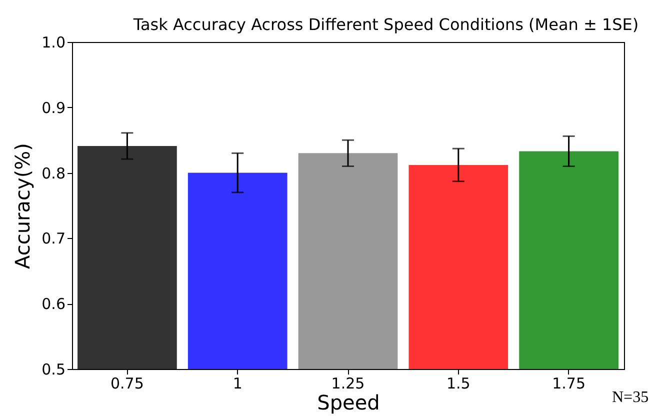 This screenshot has height=417, width=659. Describe the element at coordinates (54, 43) in the screenshot. I see `y-tick-label: 1.0` at that location.